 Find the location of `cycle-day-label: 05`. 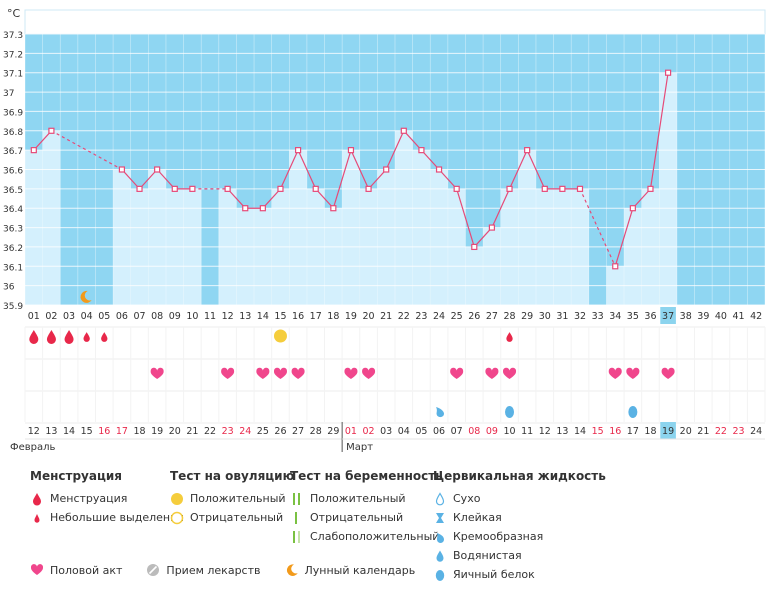

cycle-day-label: 05 is located at coordinates (104, 316).